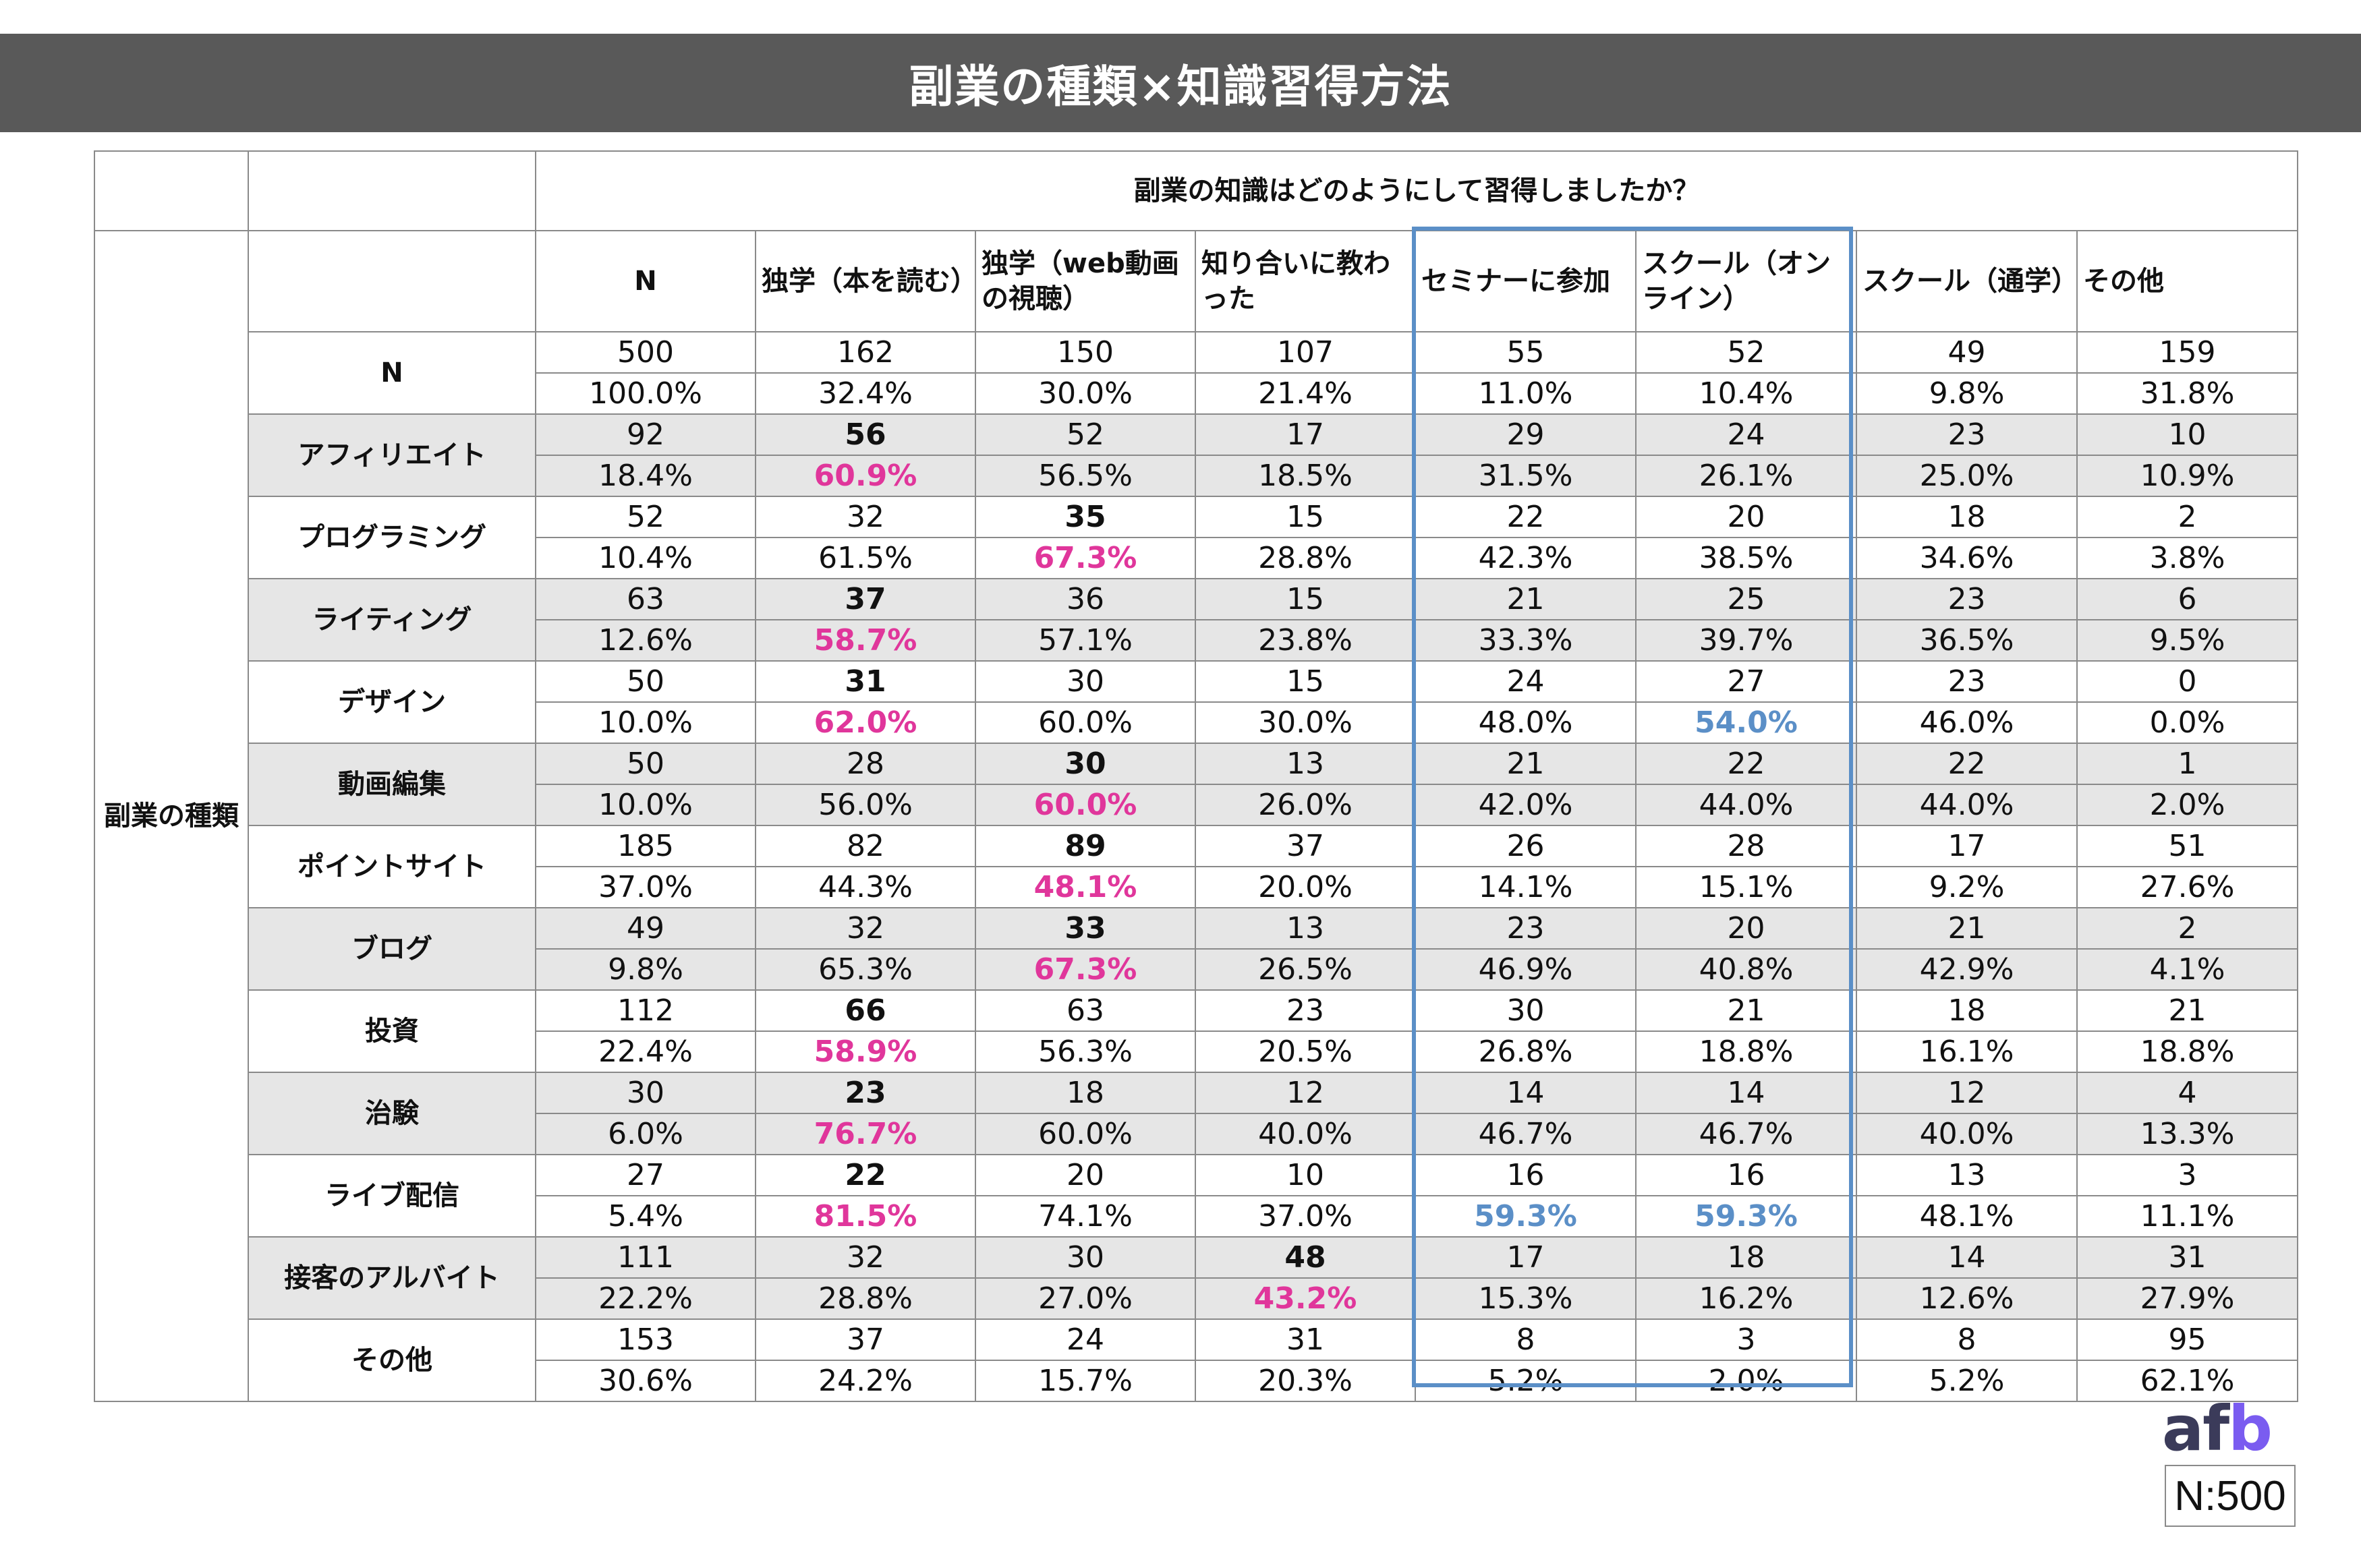 The width and height of the screenshot is (2361, 1568). Describe the element at coordinates (645, 681) in the screenshot. I see `count-cell: 50` at that location.